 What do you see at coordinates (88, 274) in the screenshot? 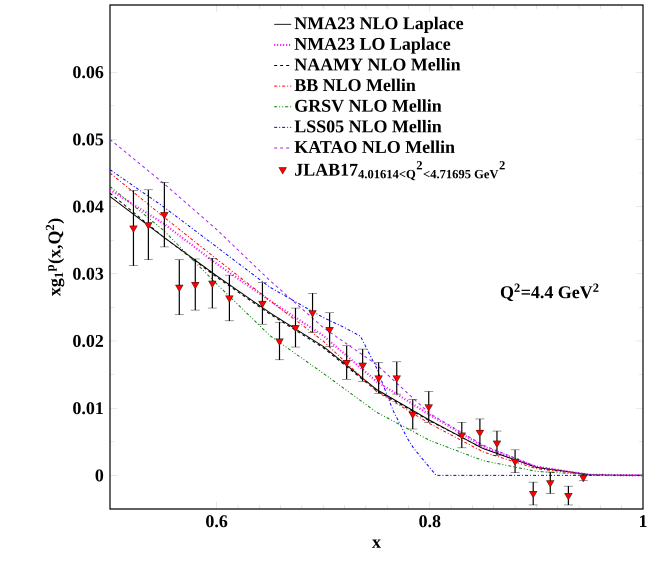
I see `y-tick-label: 0.03` at bounding box center [88, 274].